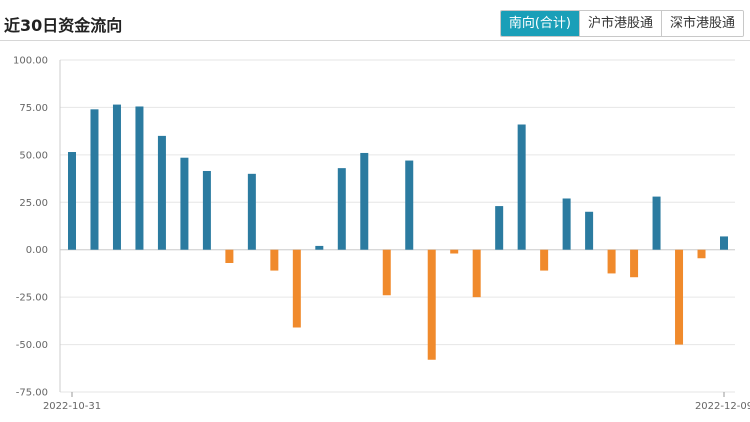 Image resolution: width=750 pixels, height=422 pixels. What do you see at coordinates (33, 203) in the screenshot?
I see `y-tick-label: 25.00` at bounding box center [33, 203].